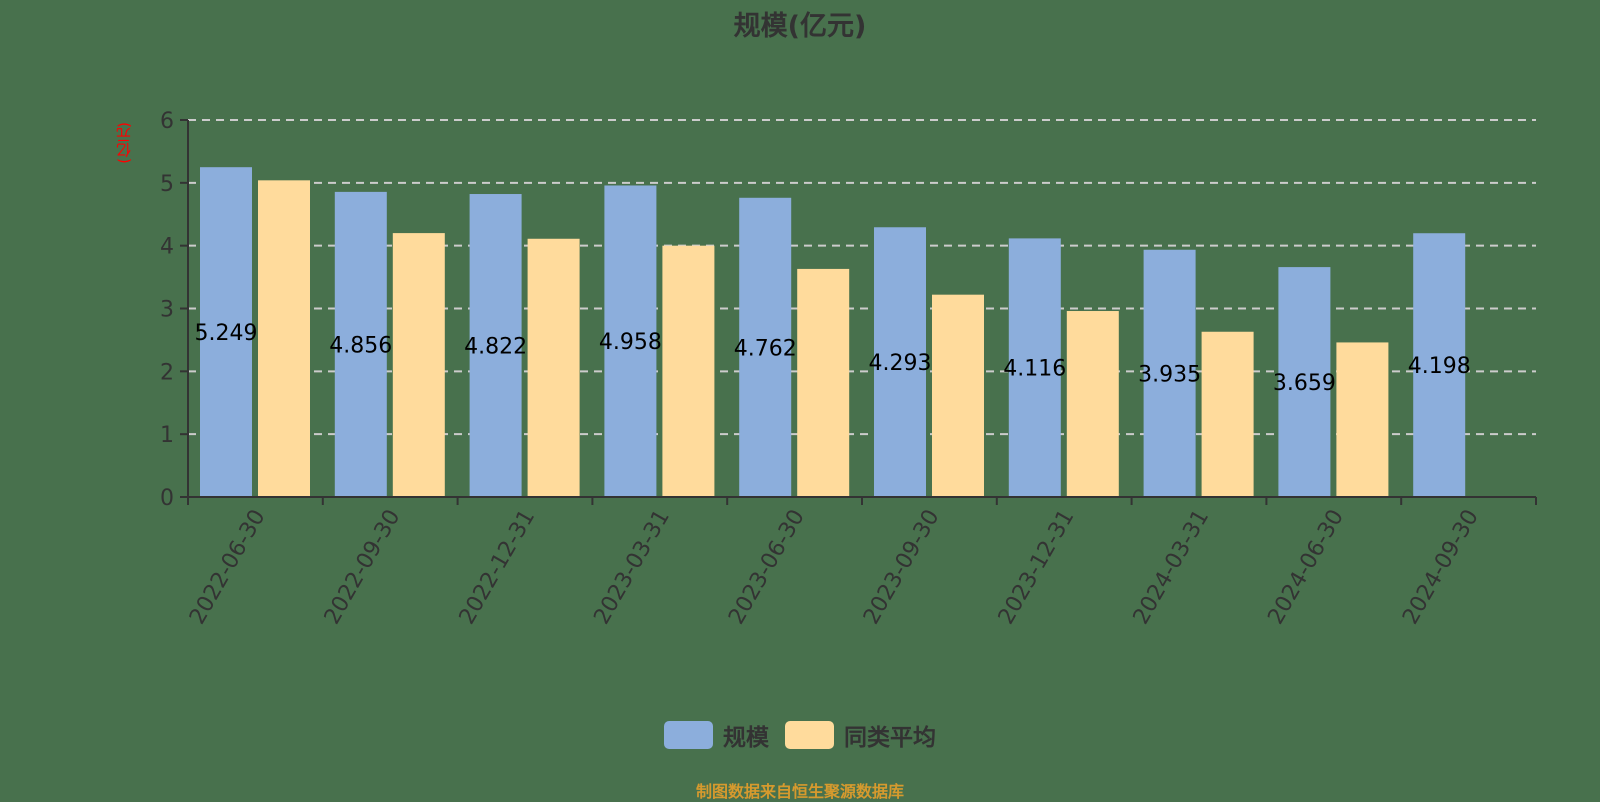 This screenshot has height=802, width=1600. Describe the element at coordinates (167, 121) in the screenshot. I see `y-tick-label: 6` at that location.